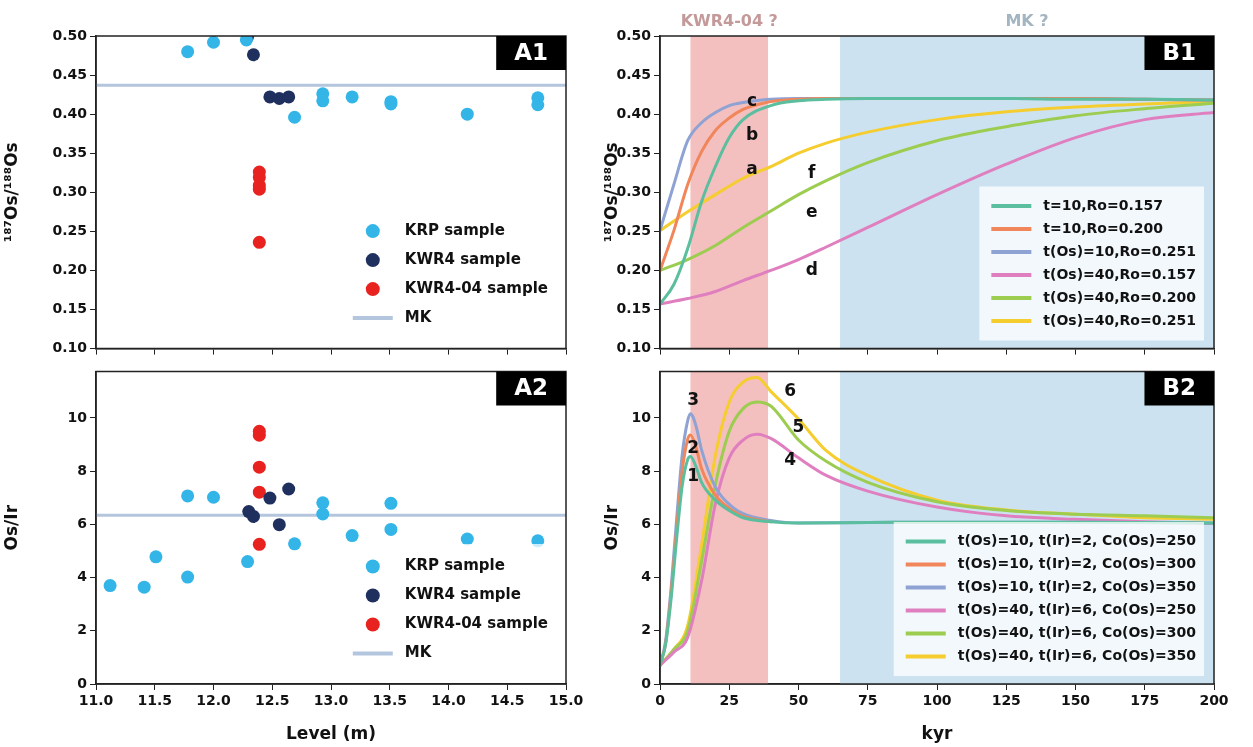  I want to click on annotation: c, so click(751, 100).